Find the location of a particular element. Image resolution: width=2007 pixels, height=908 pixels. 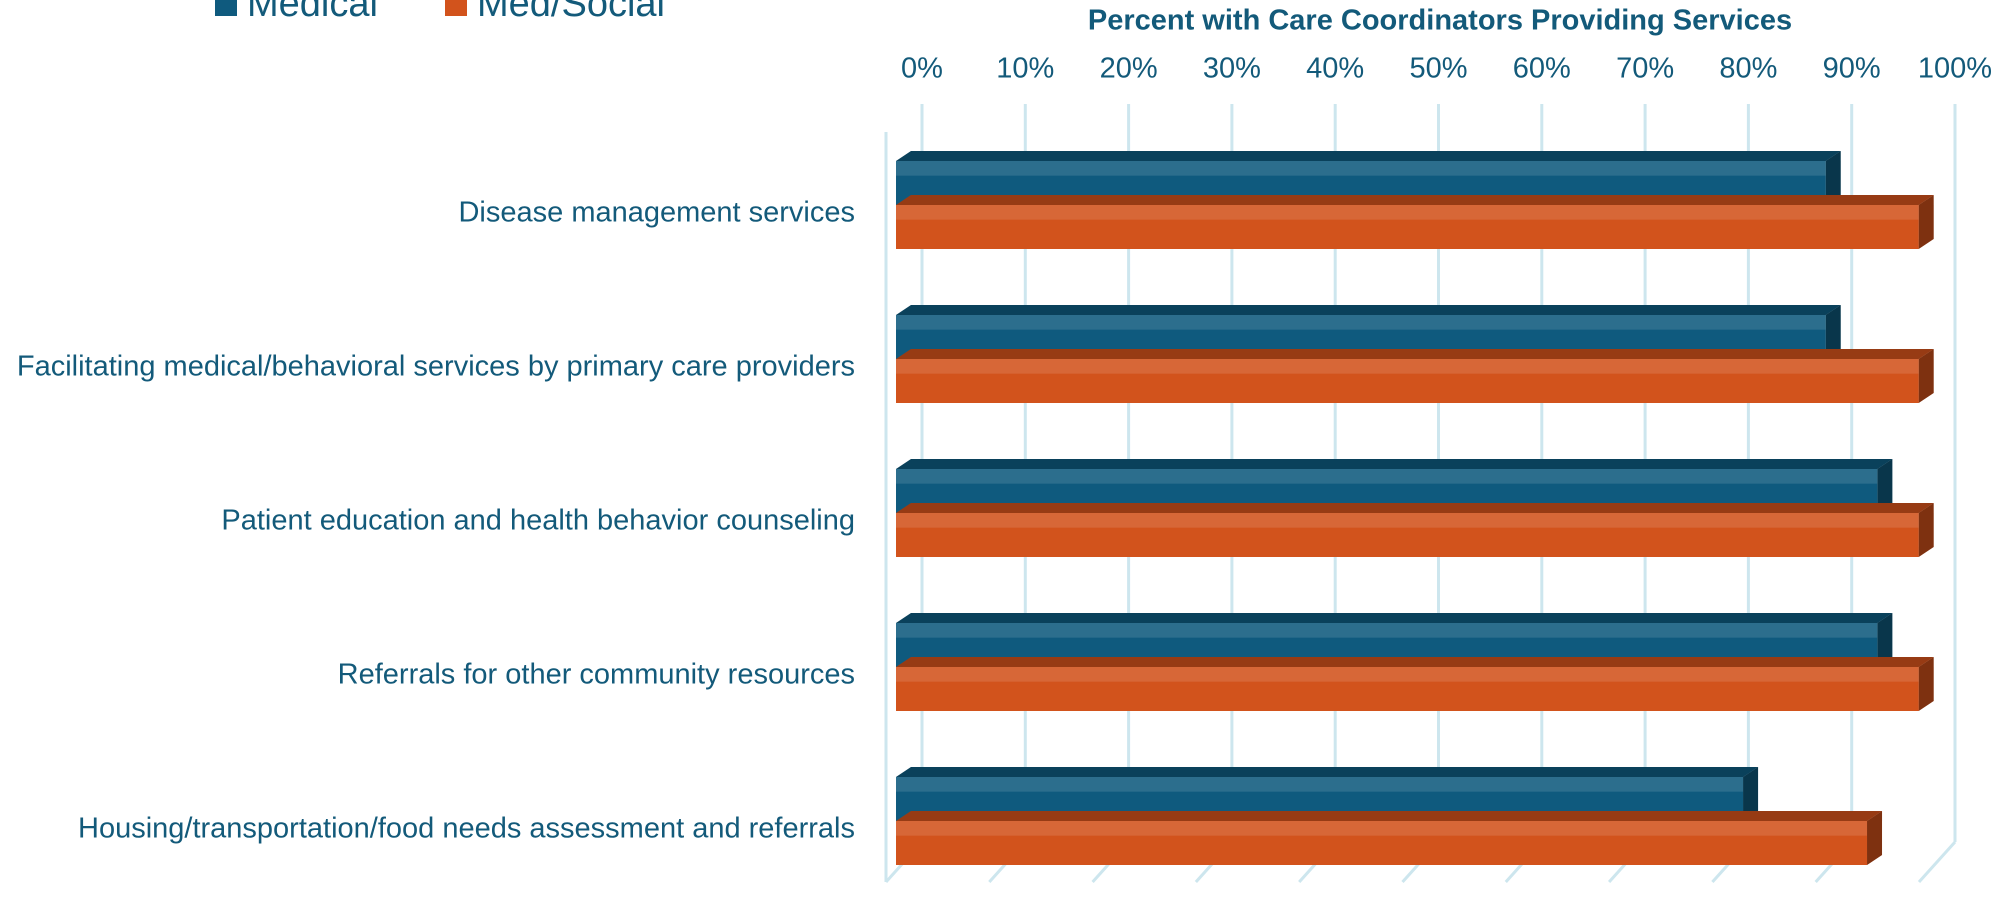

grid-floor is located at coordinates (1937, 862).